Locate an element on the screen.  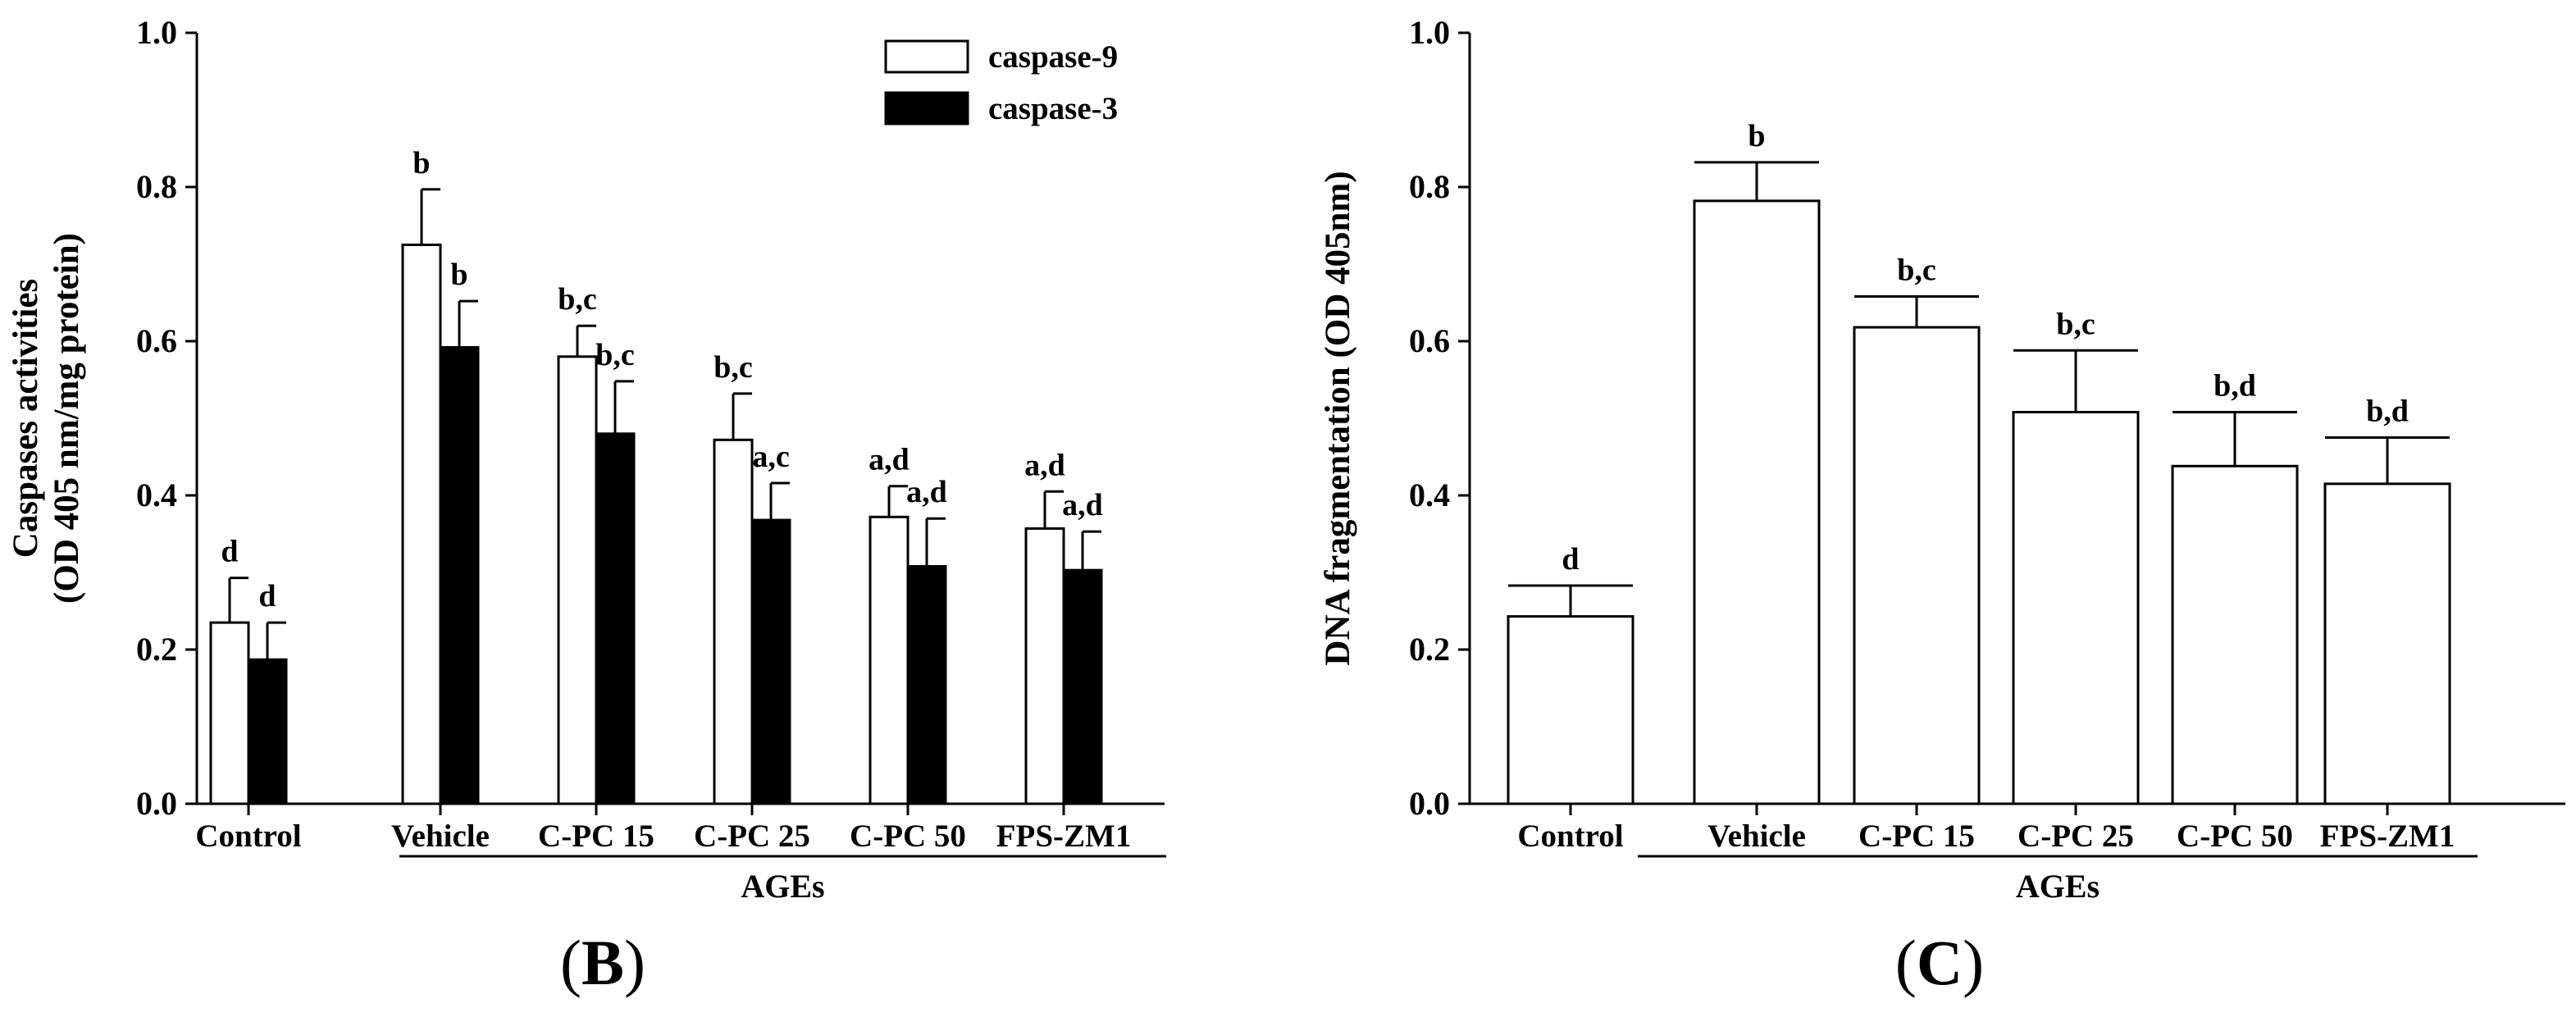
y-axis-title-line2: (OD 405 nm/mg protein) is located at coordinates (67, 418).